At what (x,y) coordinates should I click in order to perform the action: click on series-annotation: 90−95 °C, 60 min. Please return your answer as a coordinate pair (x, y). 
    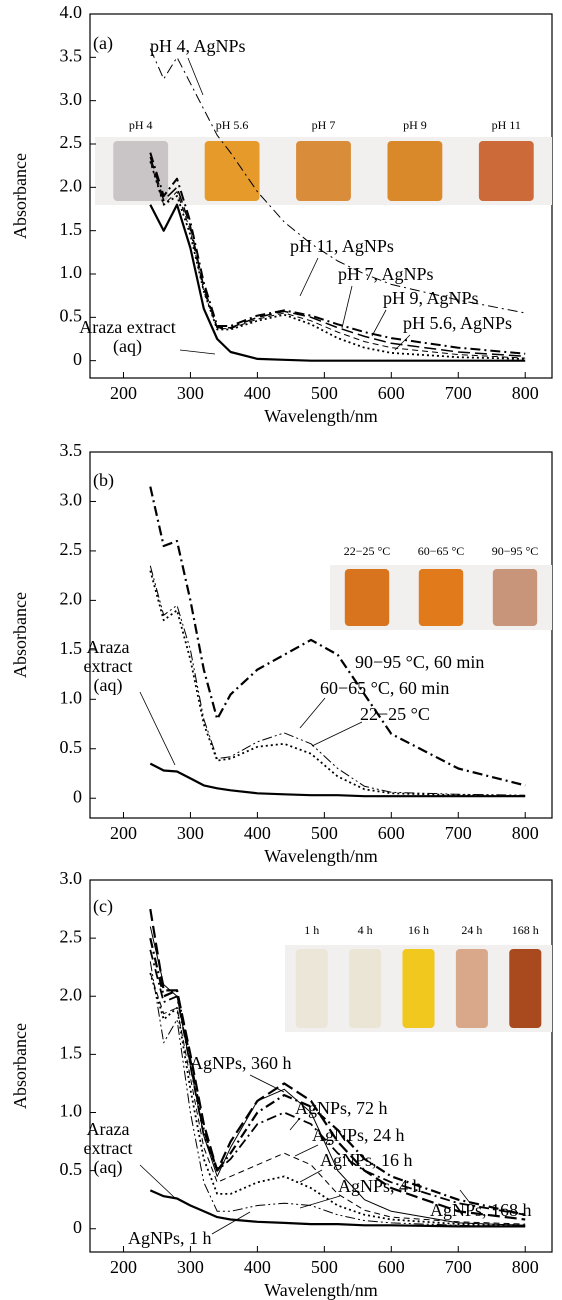
    Looking at the image, I should click on (419, 662).